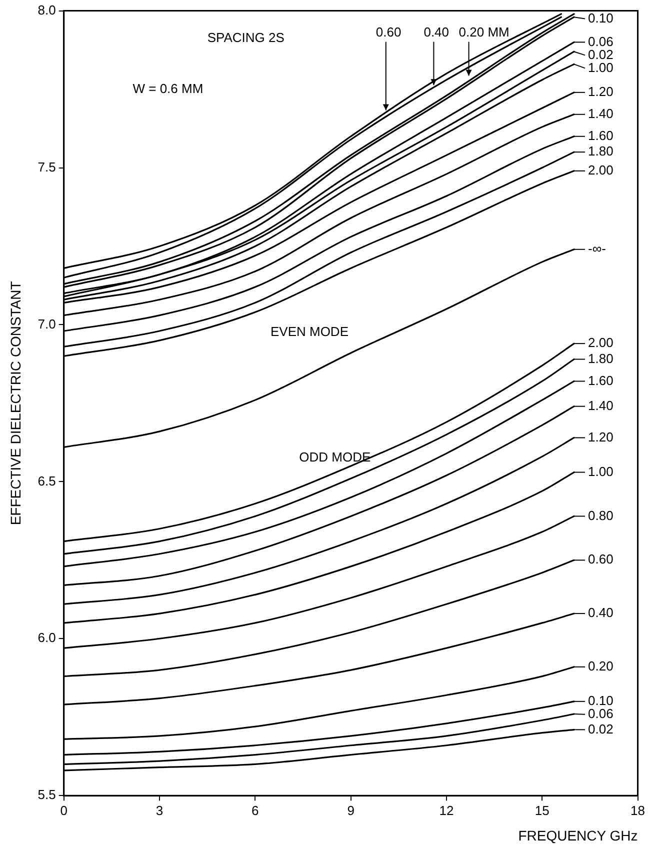  What do you see at coordinates (446, 810) in the screenshot?
I see `x-tick-label: 12` at bounding box center [446, 810].